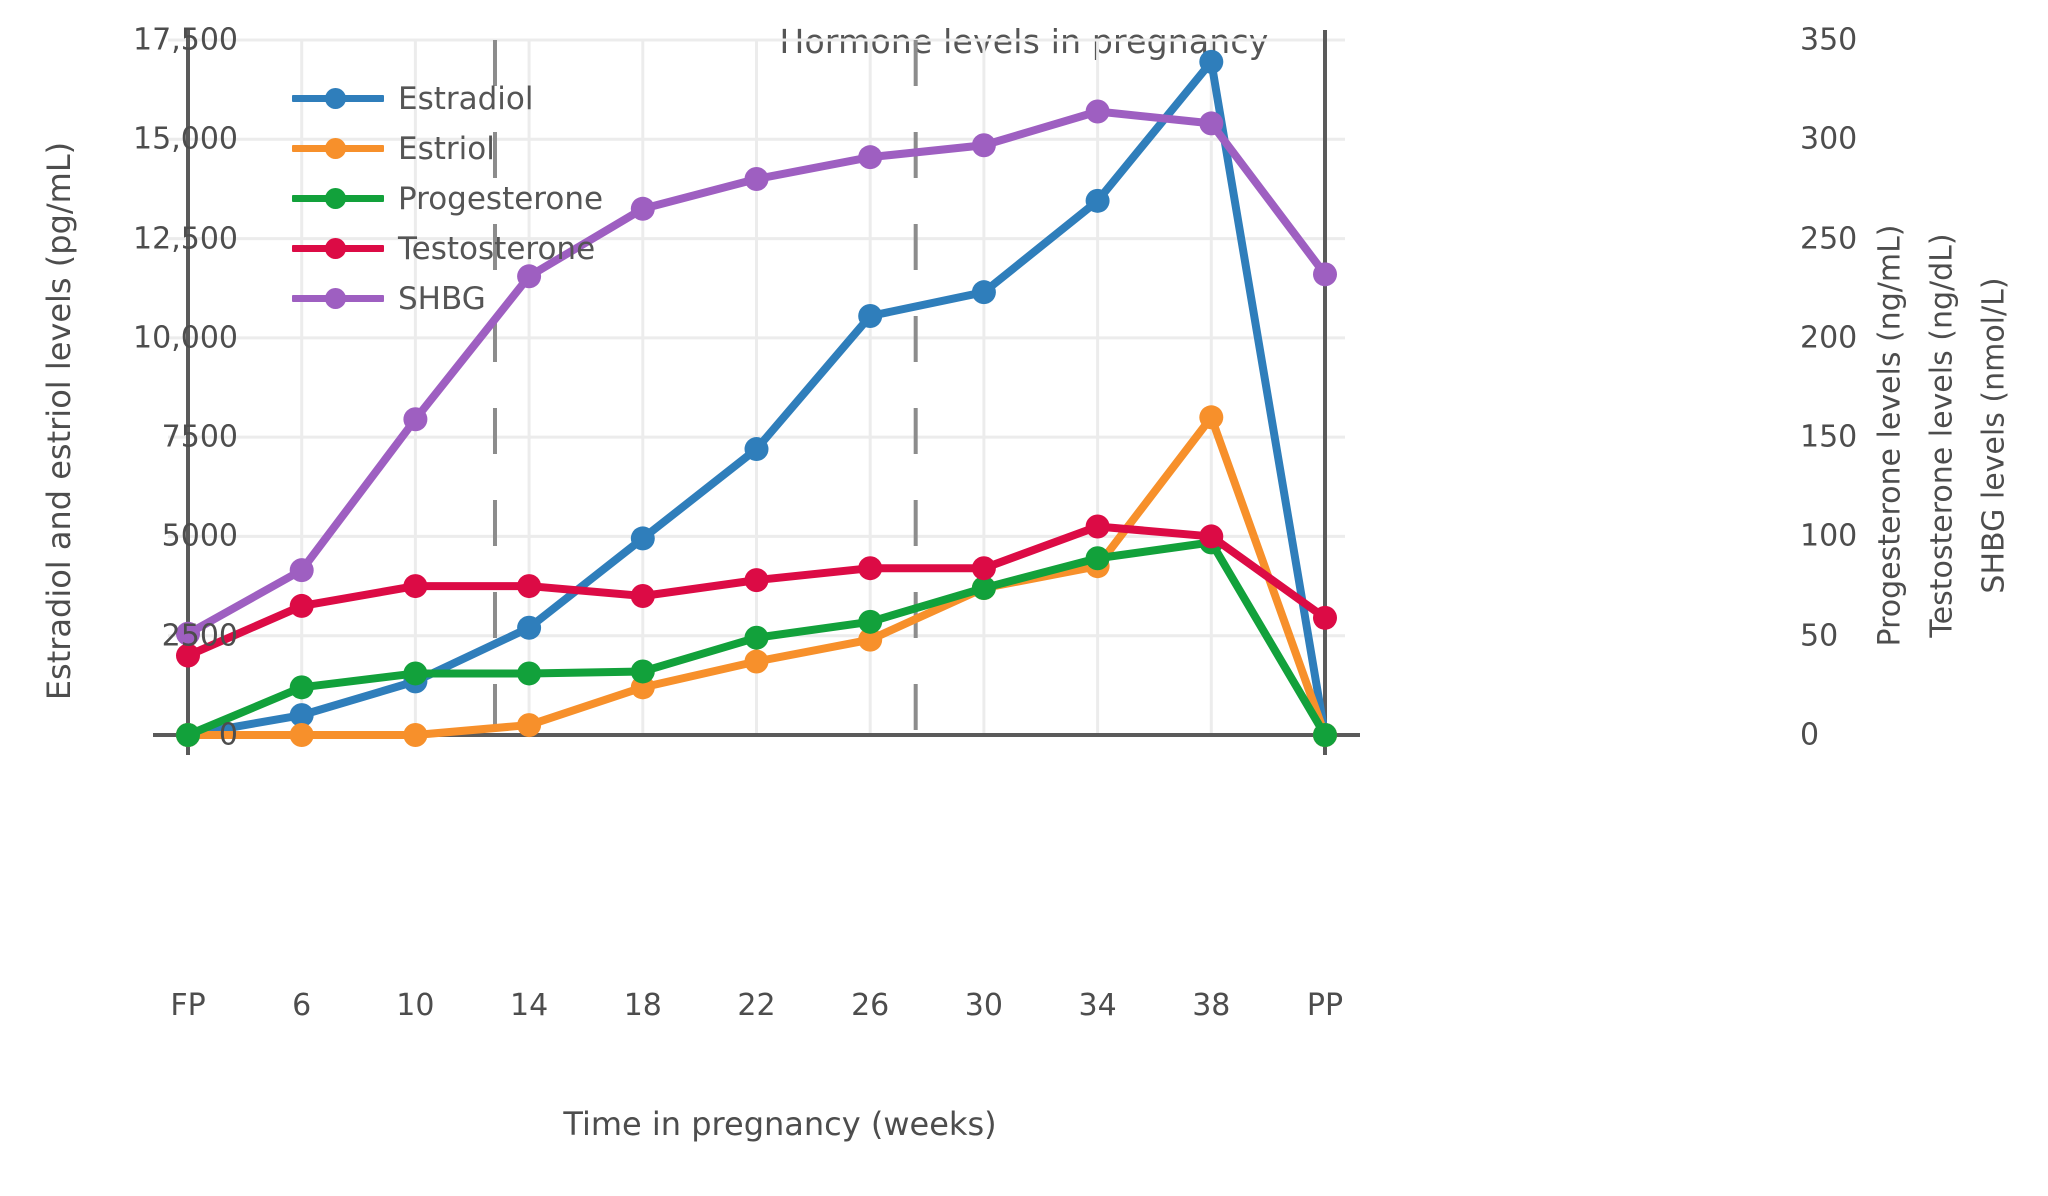 The height and width of the screenshot is (1196, 2048). Describe the element at coordinates (199, 437) in the screenshot. I see `y-axis-left-tick-label: 7500` at that location.